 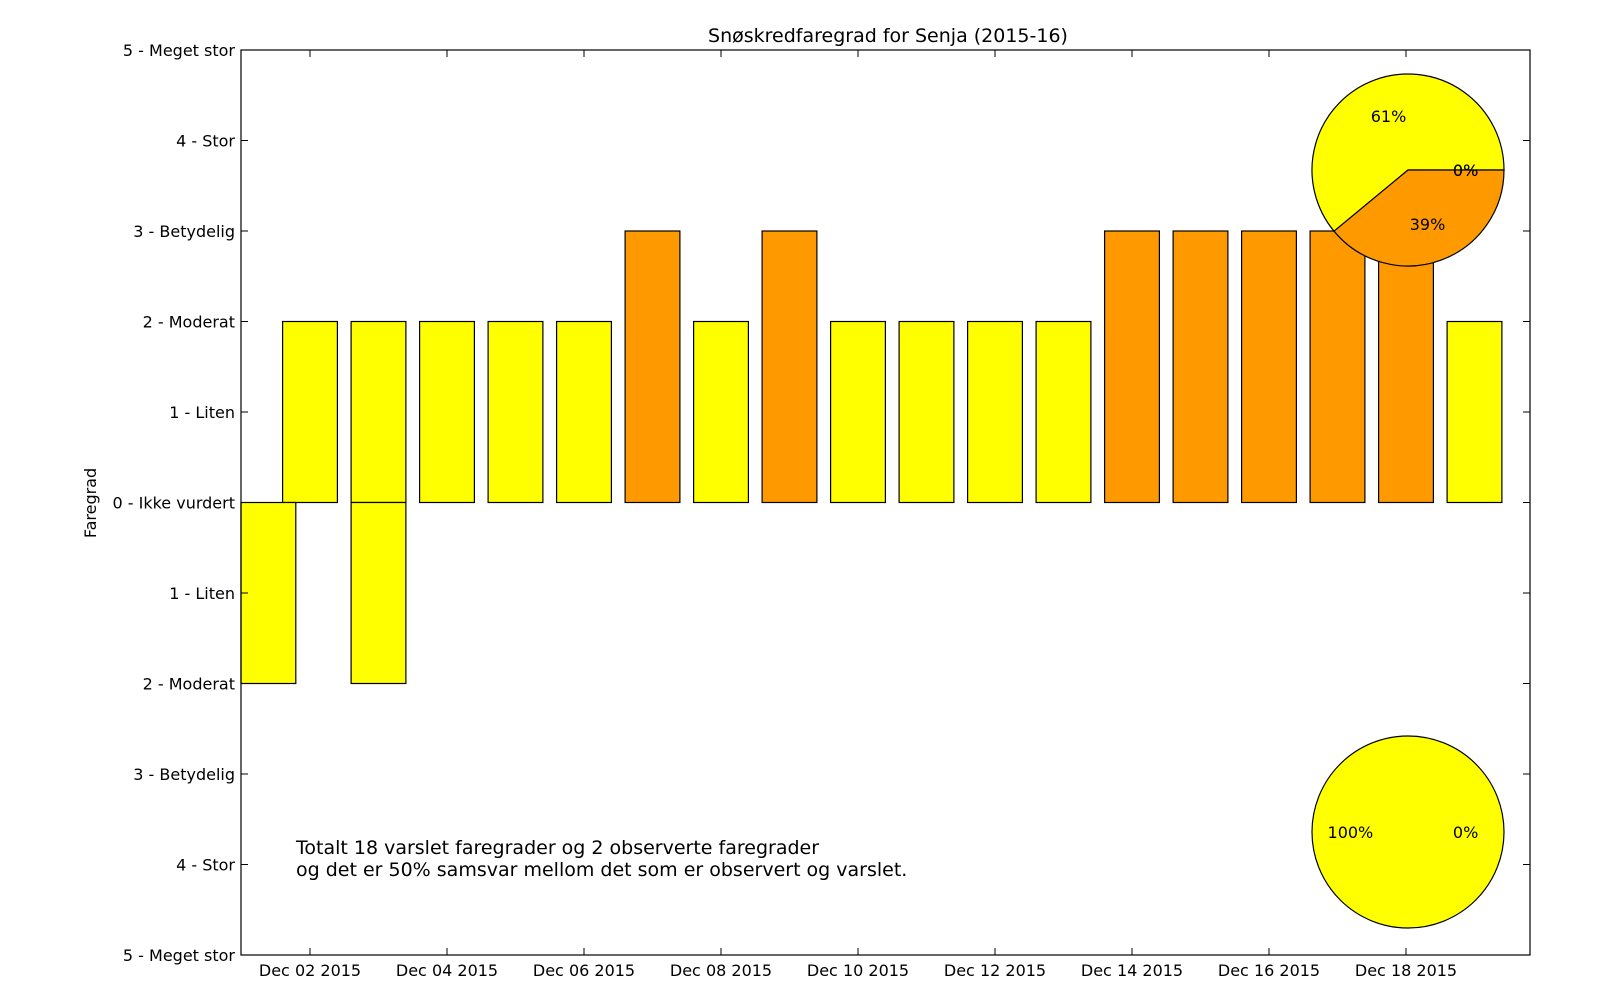 What do you see at coordinates (1428, 224) in the screenshot?
I see `pie_forecast-slice-label: 39%` at bounding box center [1428, 224].